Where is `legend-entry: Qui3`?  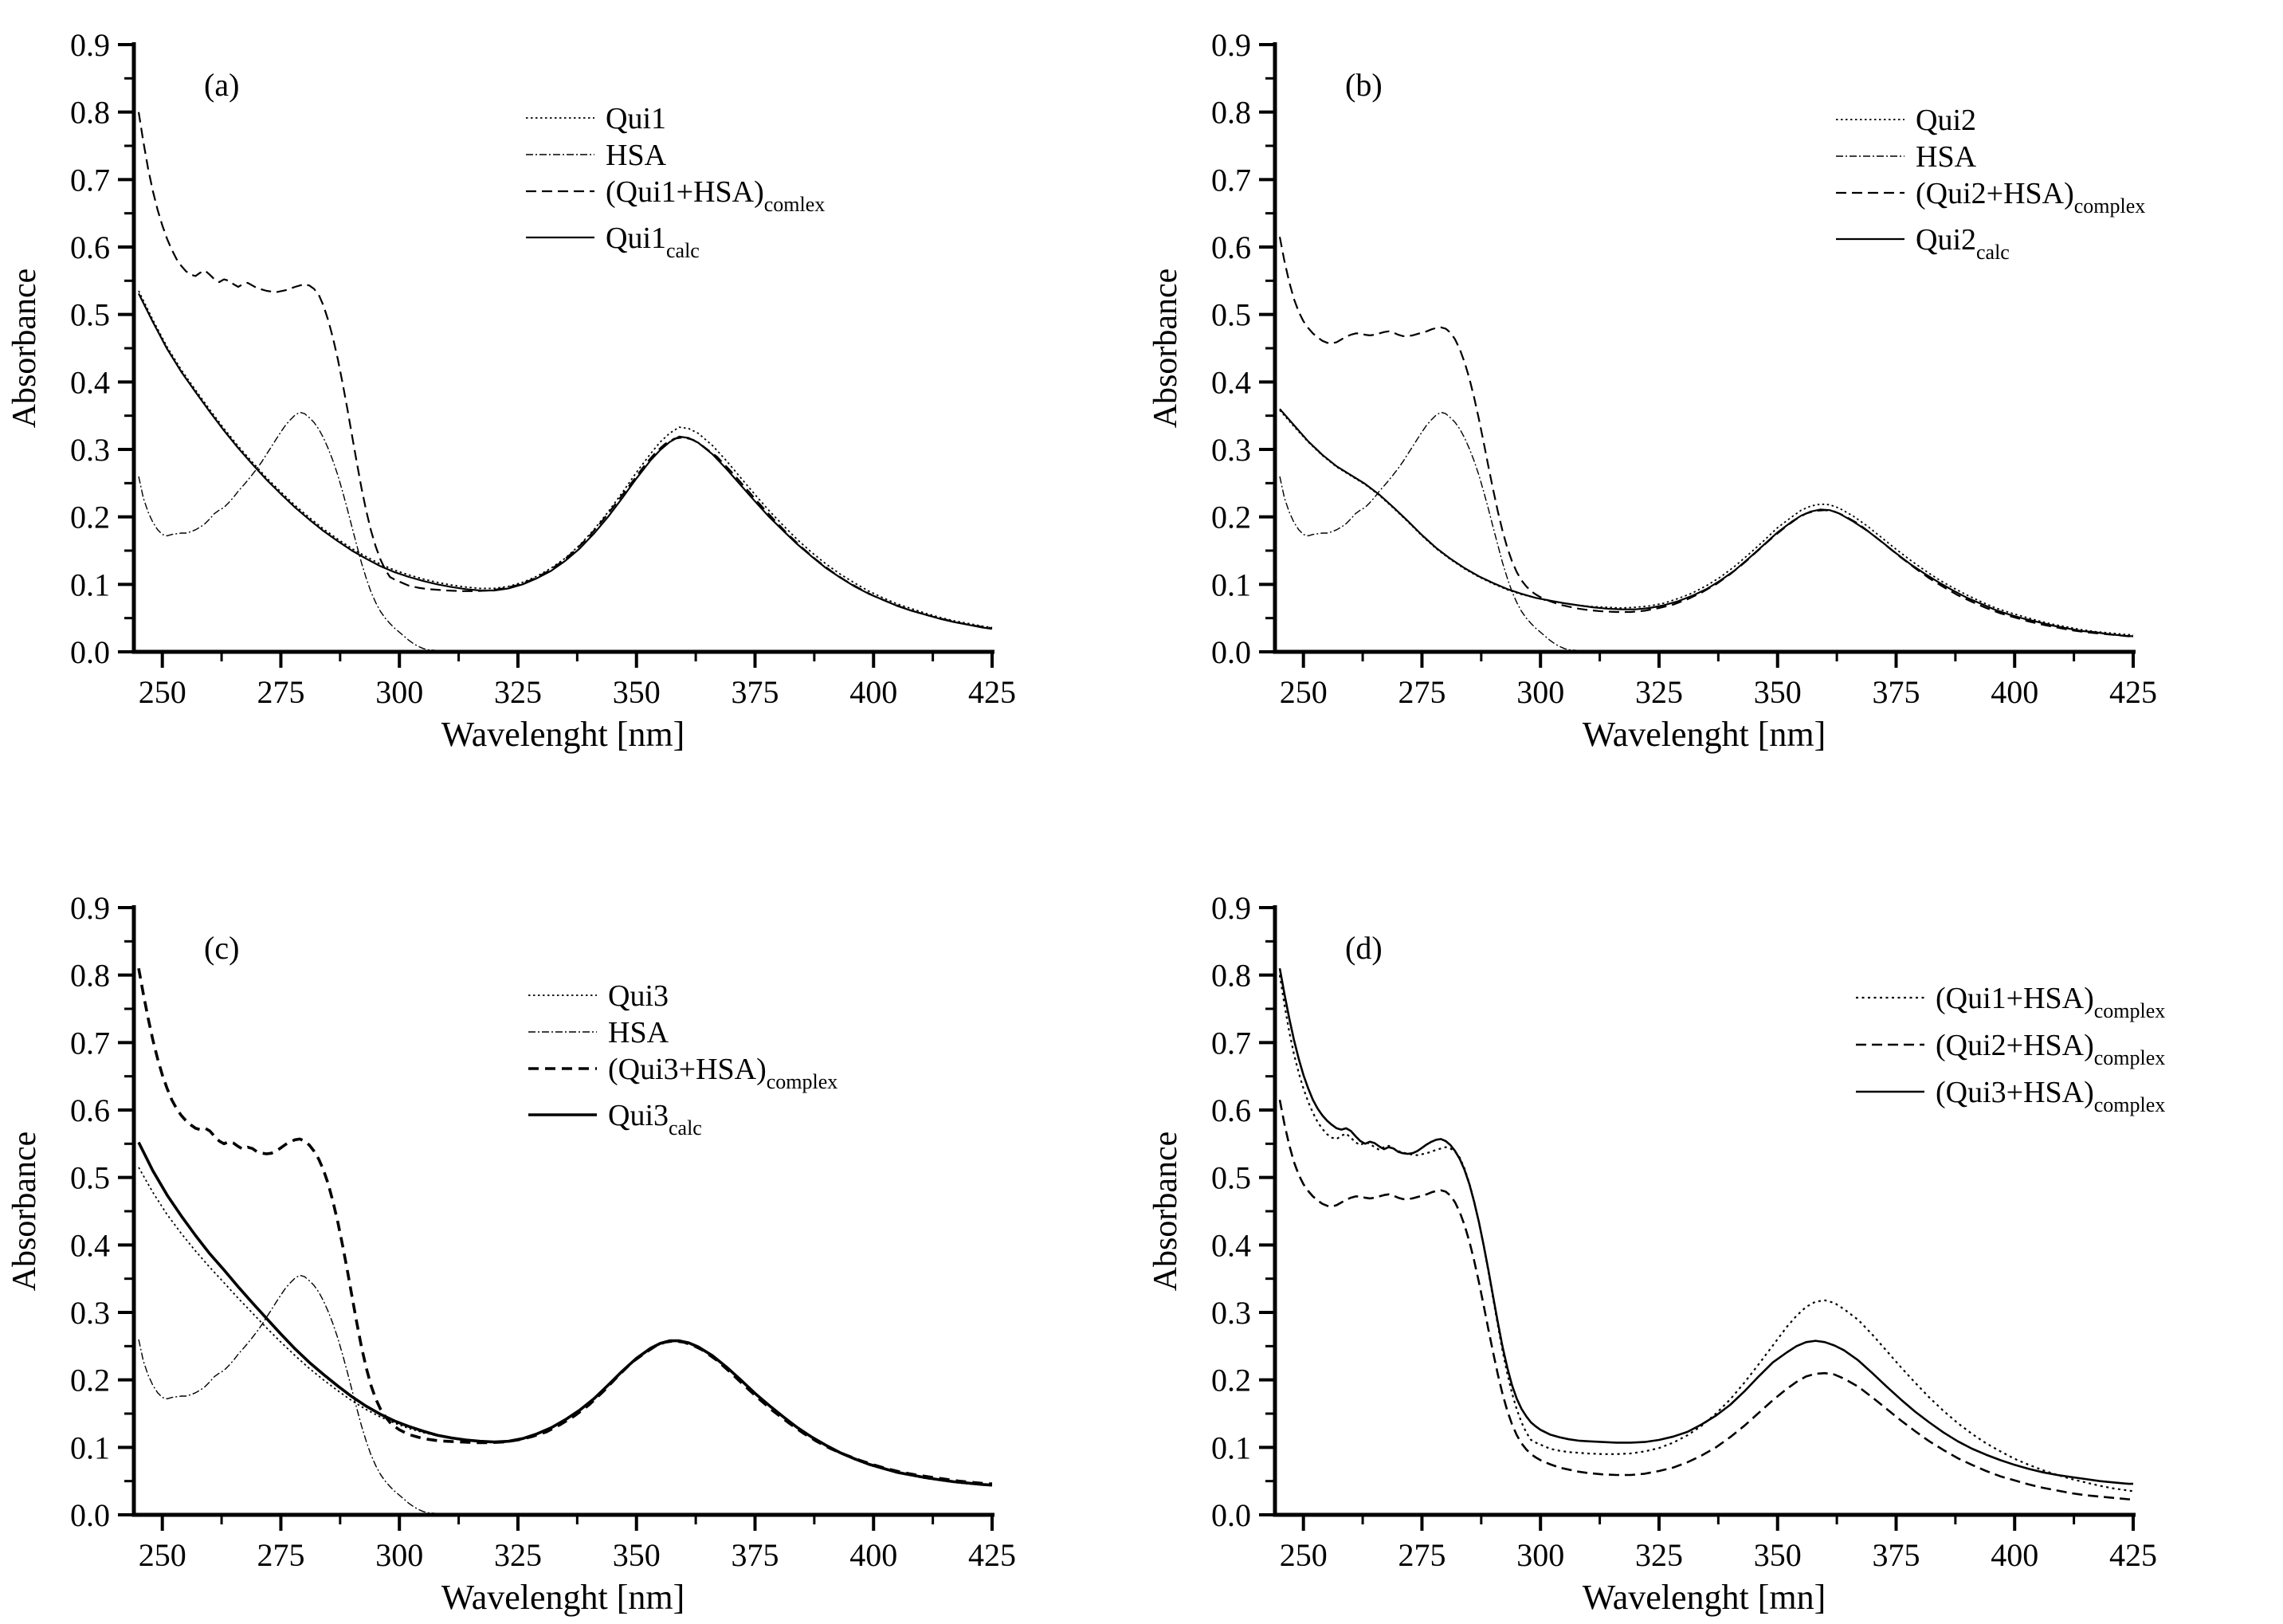
legend-entry: Qui3 is located at coordinates (598, 996).